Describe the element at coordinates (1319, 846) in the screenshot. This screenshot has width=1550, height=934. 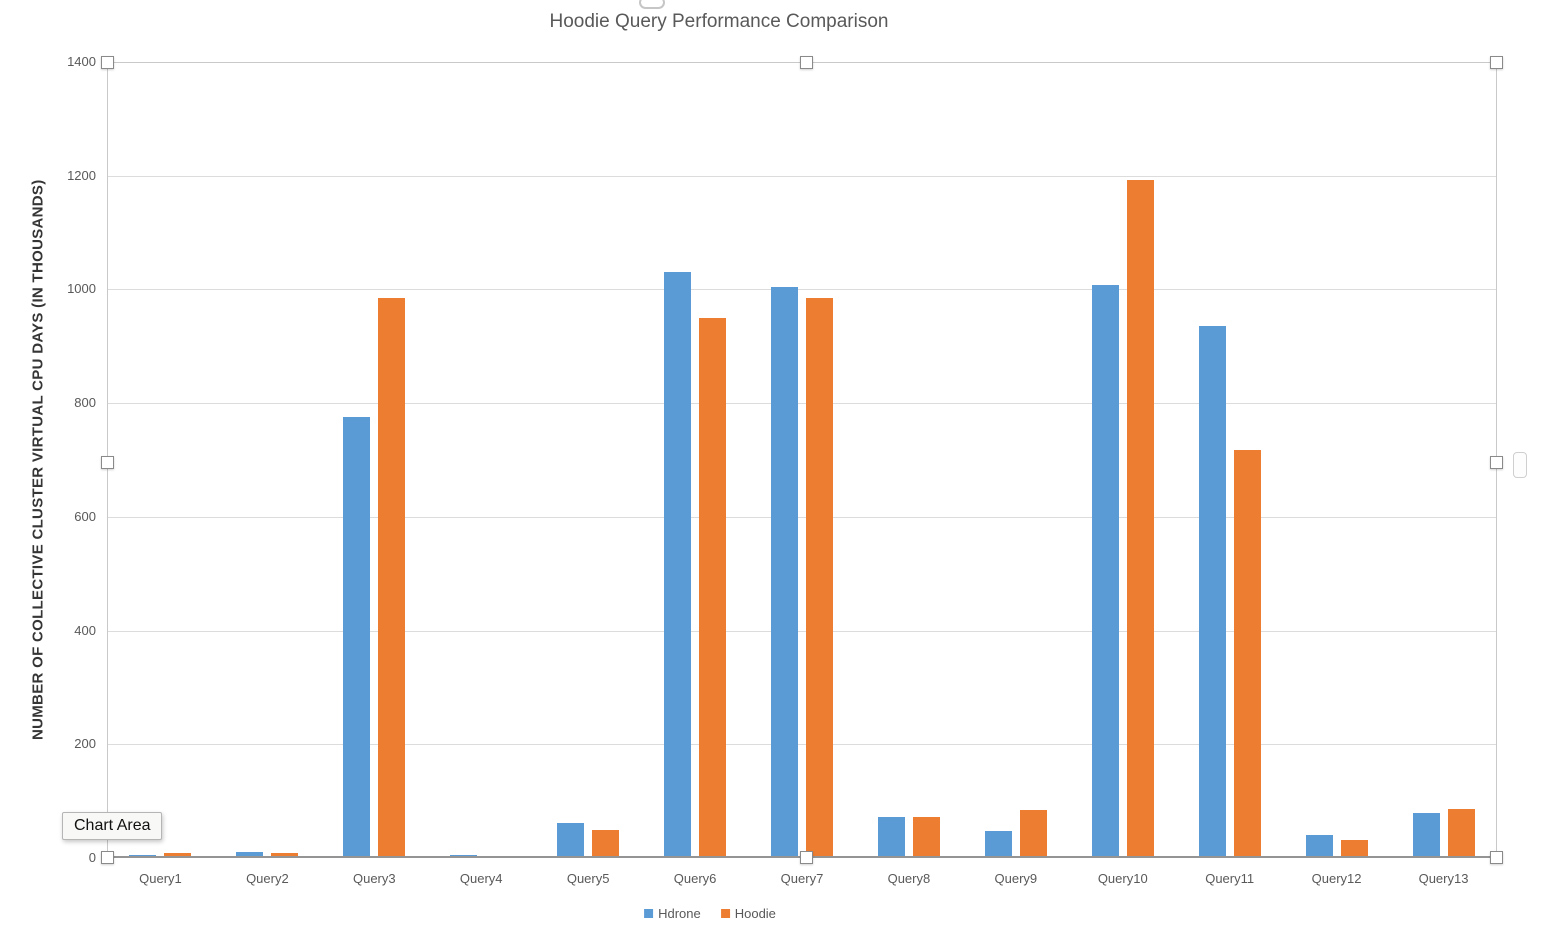
I see `bar-hdrone-query12` at that location.